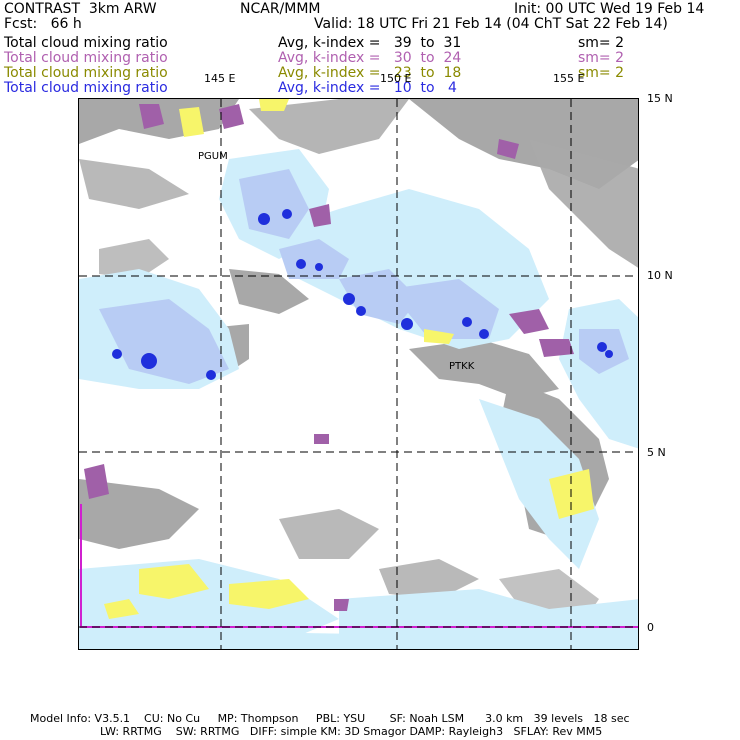 This screenshot has height=740, width=740. Describe the element at coordinates (609, 9) in the screenshot. I see `init-time: Init: 00 UTC Wed 19 Feb 14` at that location.